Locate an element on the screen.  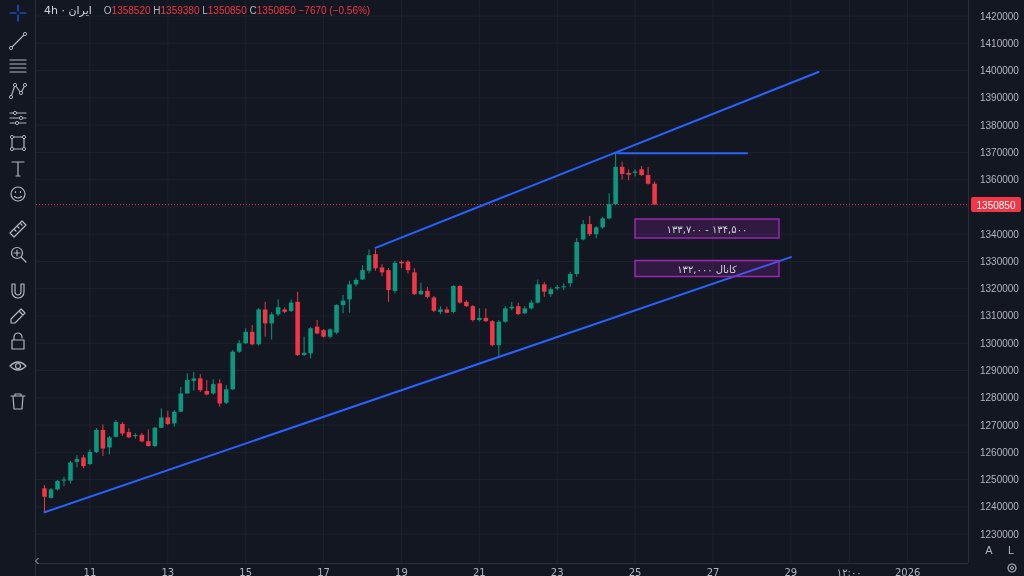
y-tick-label: 1240000 is located at coordinates (1000, 507).